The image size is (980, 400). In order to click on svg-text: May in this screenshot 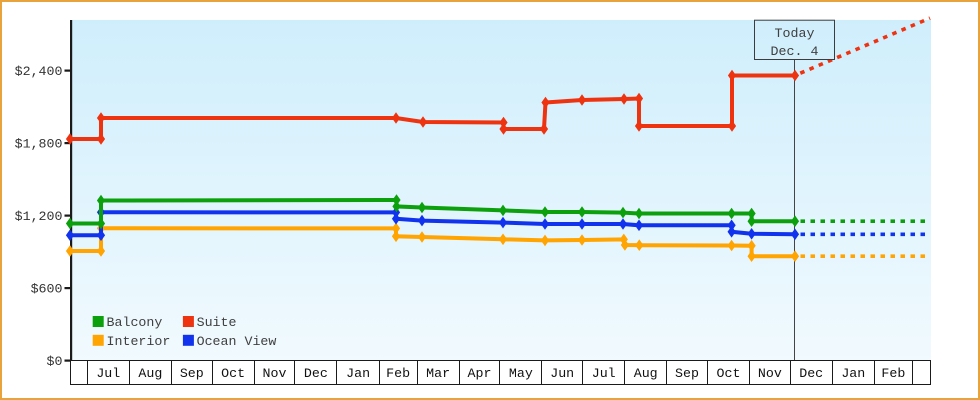, I will do `click(521, 373)`.